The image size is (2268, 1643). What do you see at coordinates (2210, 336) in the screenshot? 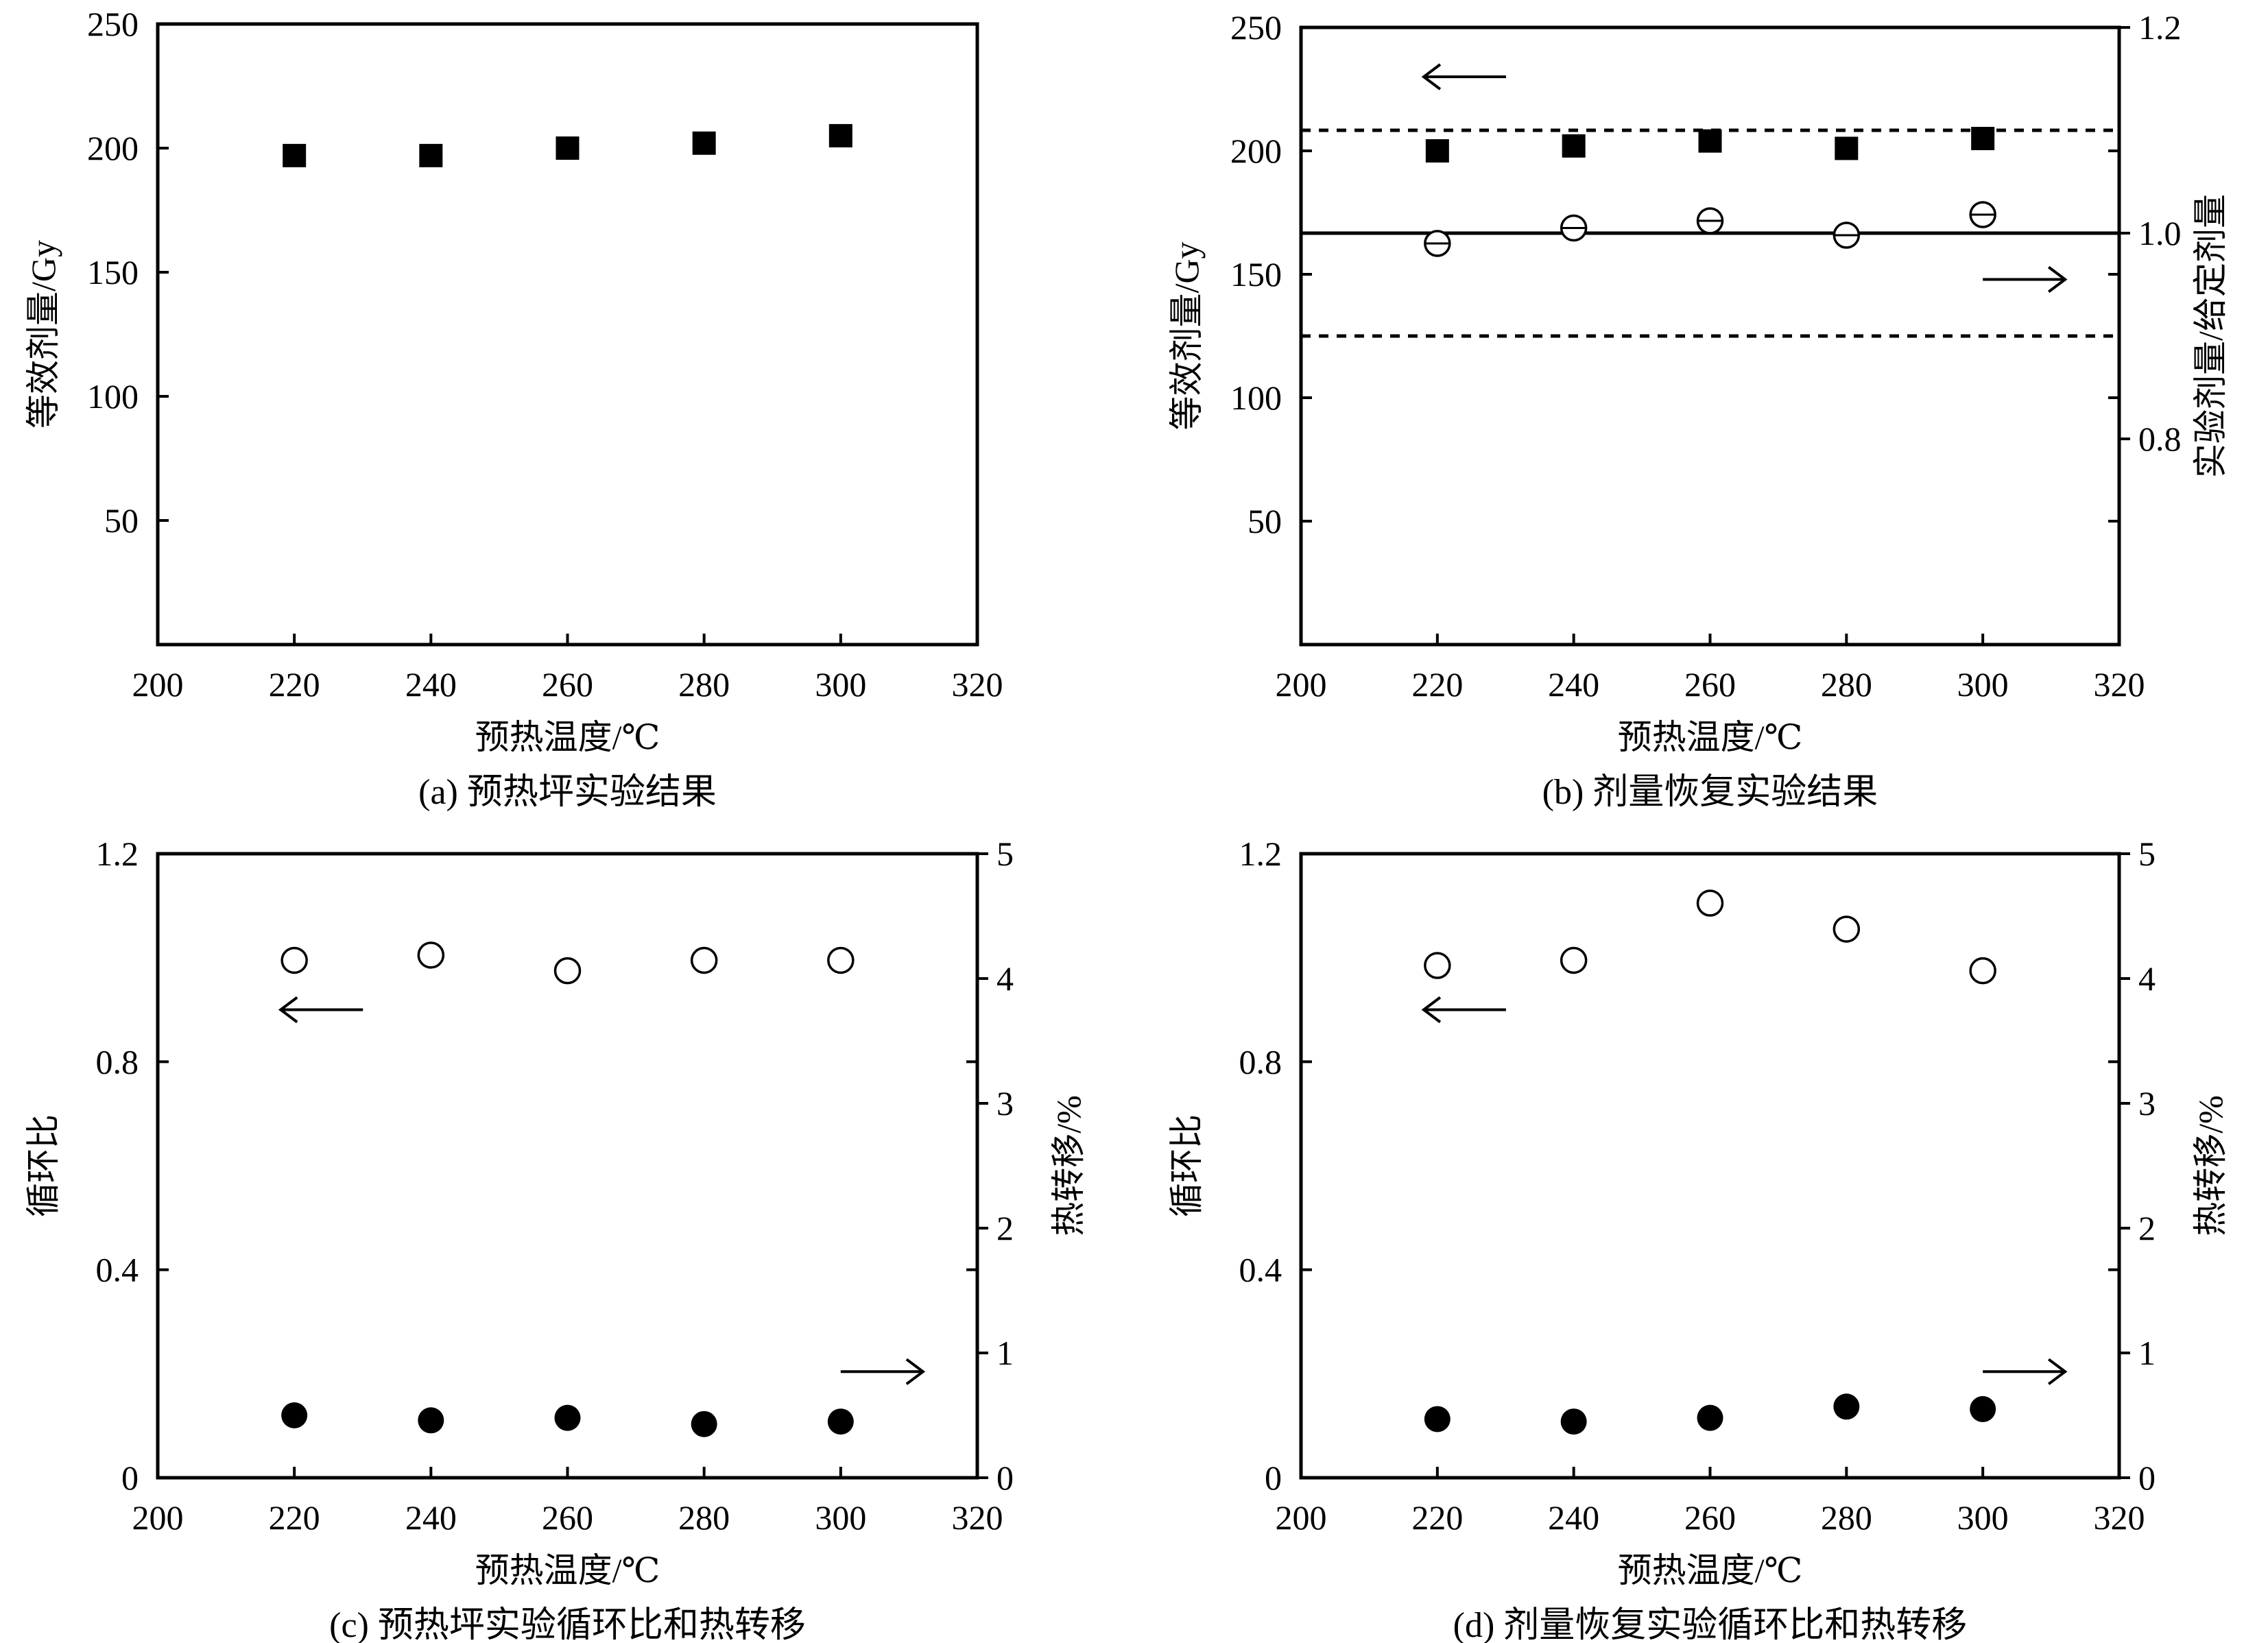
I see `y2-axis-label: 实验剂量/给定剂量` at bounding box center [2210, 336].